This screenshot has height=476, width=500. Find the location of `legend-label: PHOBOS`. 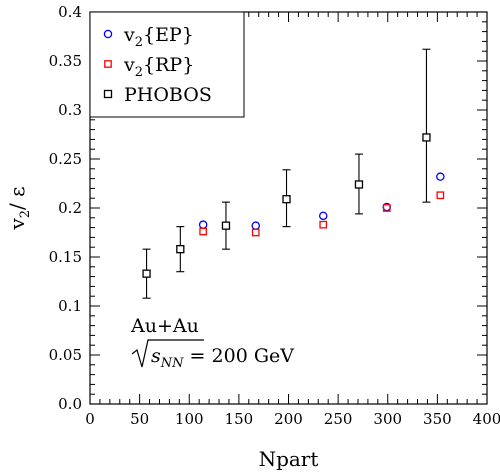

legend-label: PHOBOS is located at coordinates (168, 95).